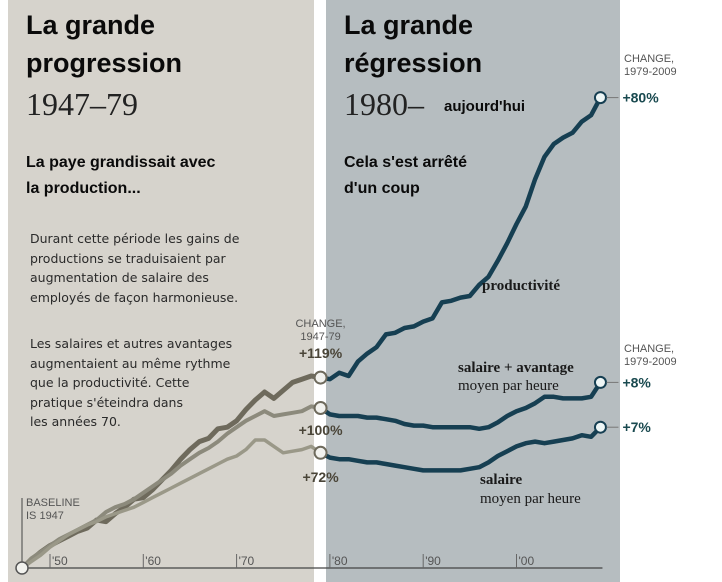  Describe the element at coordinates (321, 353) in the screenshot. I see `change-early-value-0: +119%` at that location.